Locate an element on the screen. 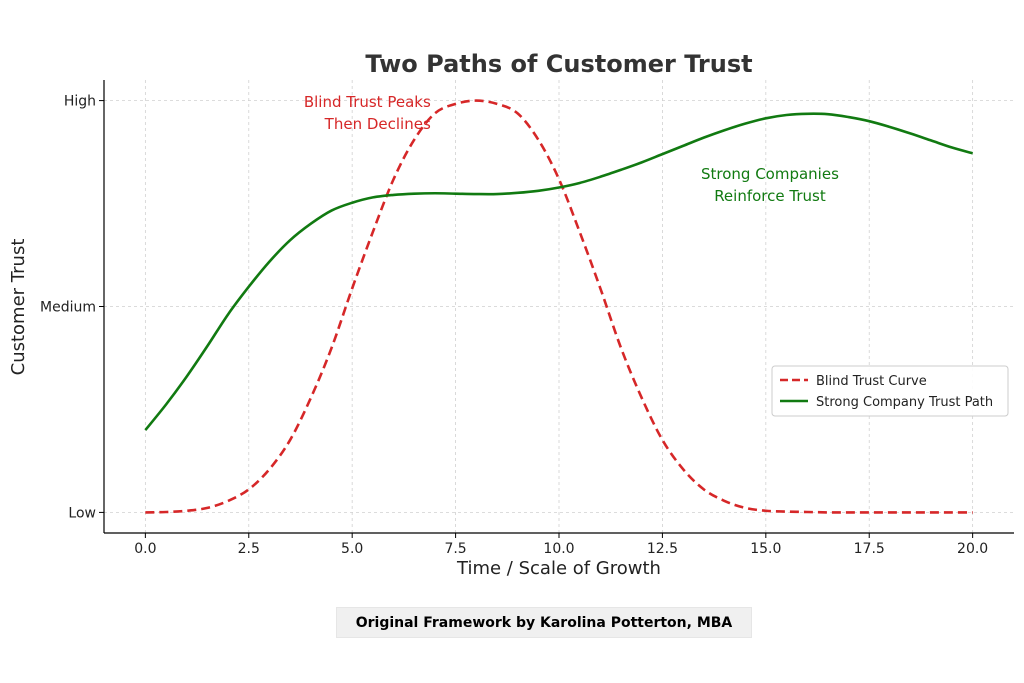 The height and width of the screenshot is (683, 1024). legend-label: Strong Company Trust Path is located at coordinates (904, 402).